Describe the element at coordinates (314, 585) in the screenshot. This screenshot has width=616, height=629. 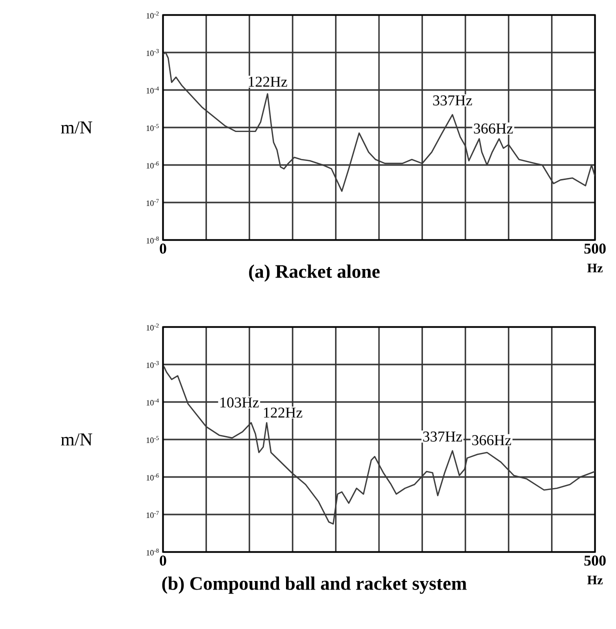
I see `text: (b) Compound ball and racket system` at that location.